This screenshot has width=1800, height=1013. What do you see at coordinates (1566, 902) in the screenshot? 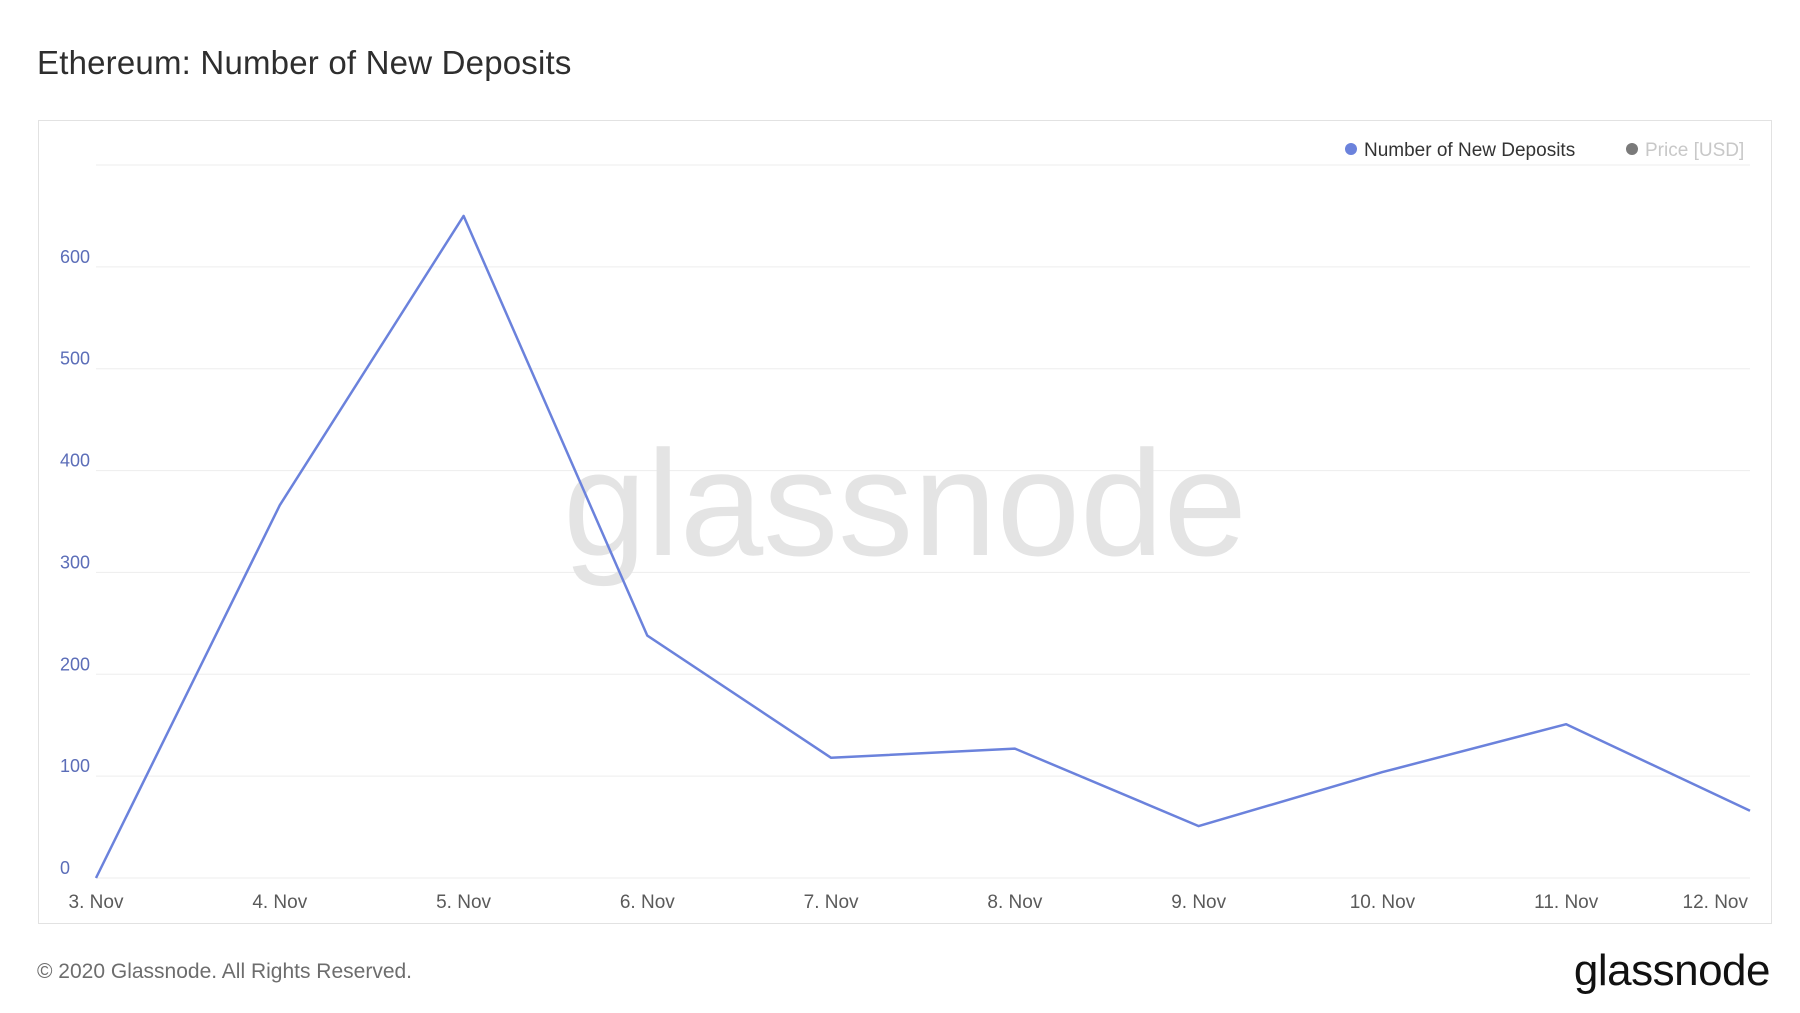
I see `x-tick-label: 11. Nov` at bounding box center [1566, 902].